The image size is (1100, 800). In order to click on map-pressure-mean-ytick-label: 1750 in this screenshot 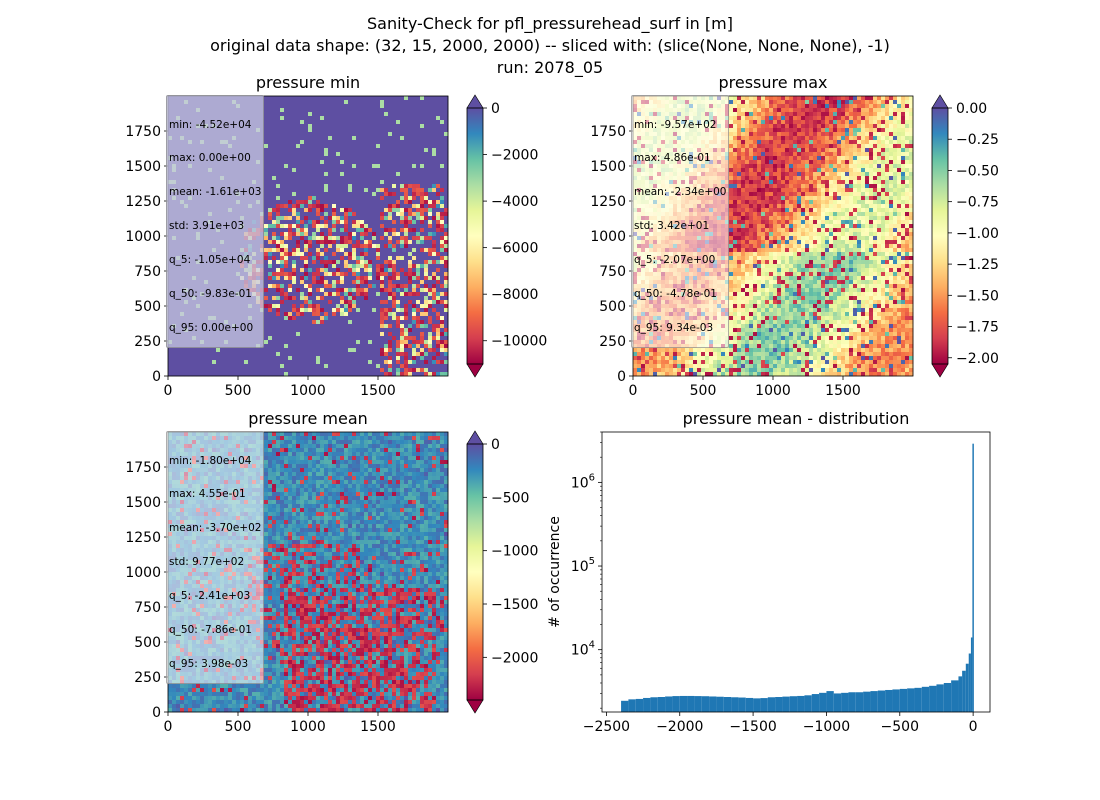, I will do `click(143, 468)`.